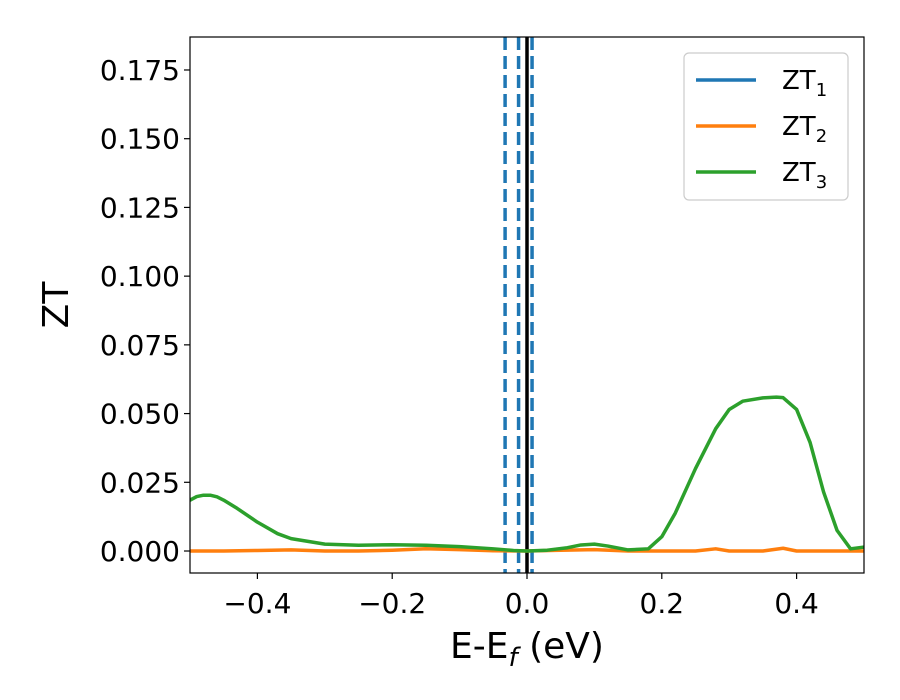  I want to click on legend-label-2: ZT2, so click(804, 129).